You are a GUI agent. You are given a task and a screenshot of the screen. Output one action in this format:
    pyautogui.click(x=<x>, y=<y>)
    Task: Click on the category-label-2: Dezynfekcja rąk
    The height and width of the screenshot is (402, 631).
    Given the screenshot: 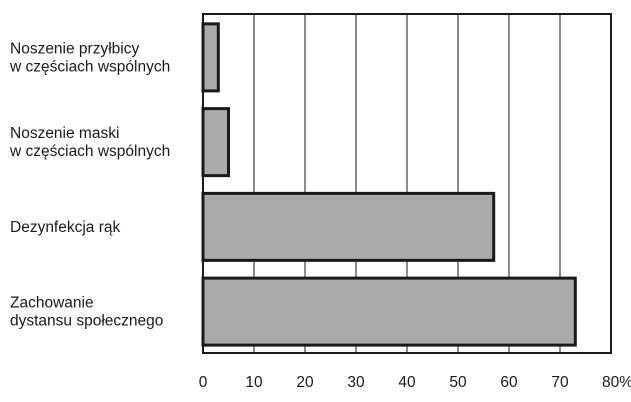 What is the action you would take?
    pyautogui.click(x=65, y=227)
    